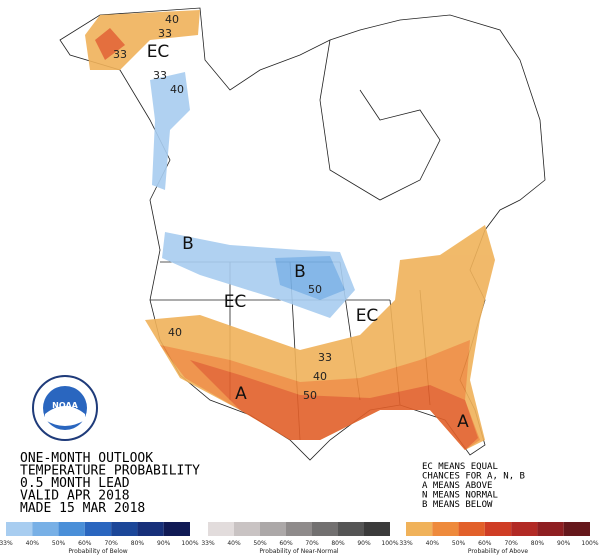 The width and height of the screenshot is (600, 556). I want to click on caption-line: TEMPERATURE PROBABILITY, so click(110, 471).